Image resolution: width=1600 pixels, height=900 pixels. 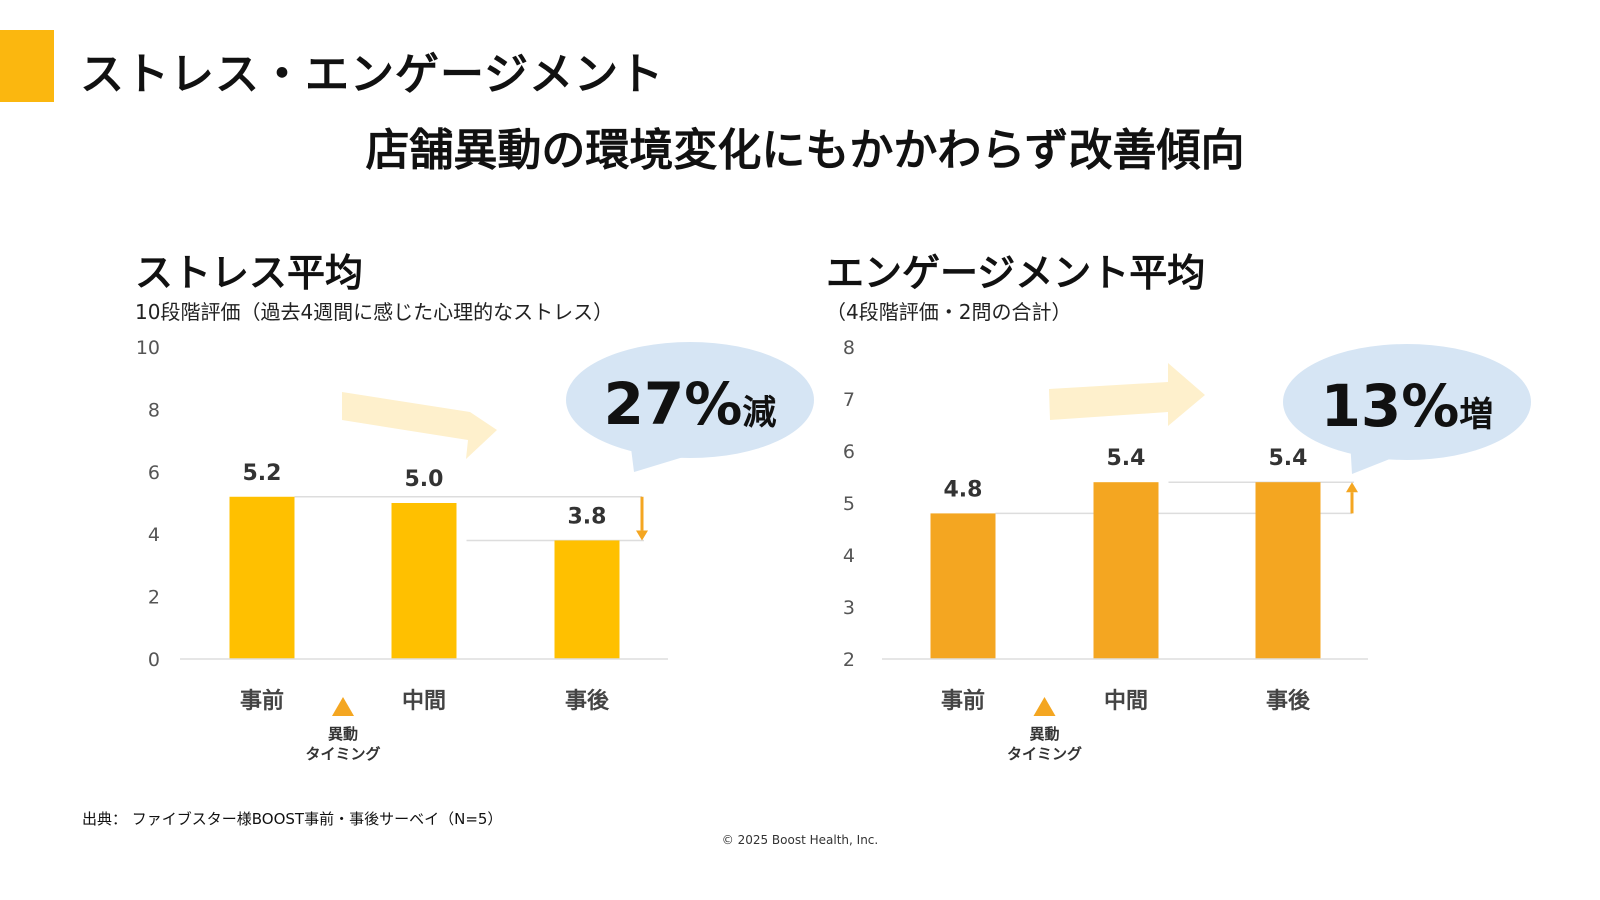 I want to click on engagement-y-tick-label: 3, so click(x=849, y=608).